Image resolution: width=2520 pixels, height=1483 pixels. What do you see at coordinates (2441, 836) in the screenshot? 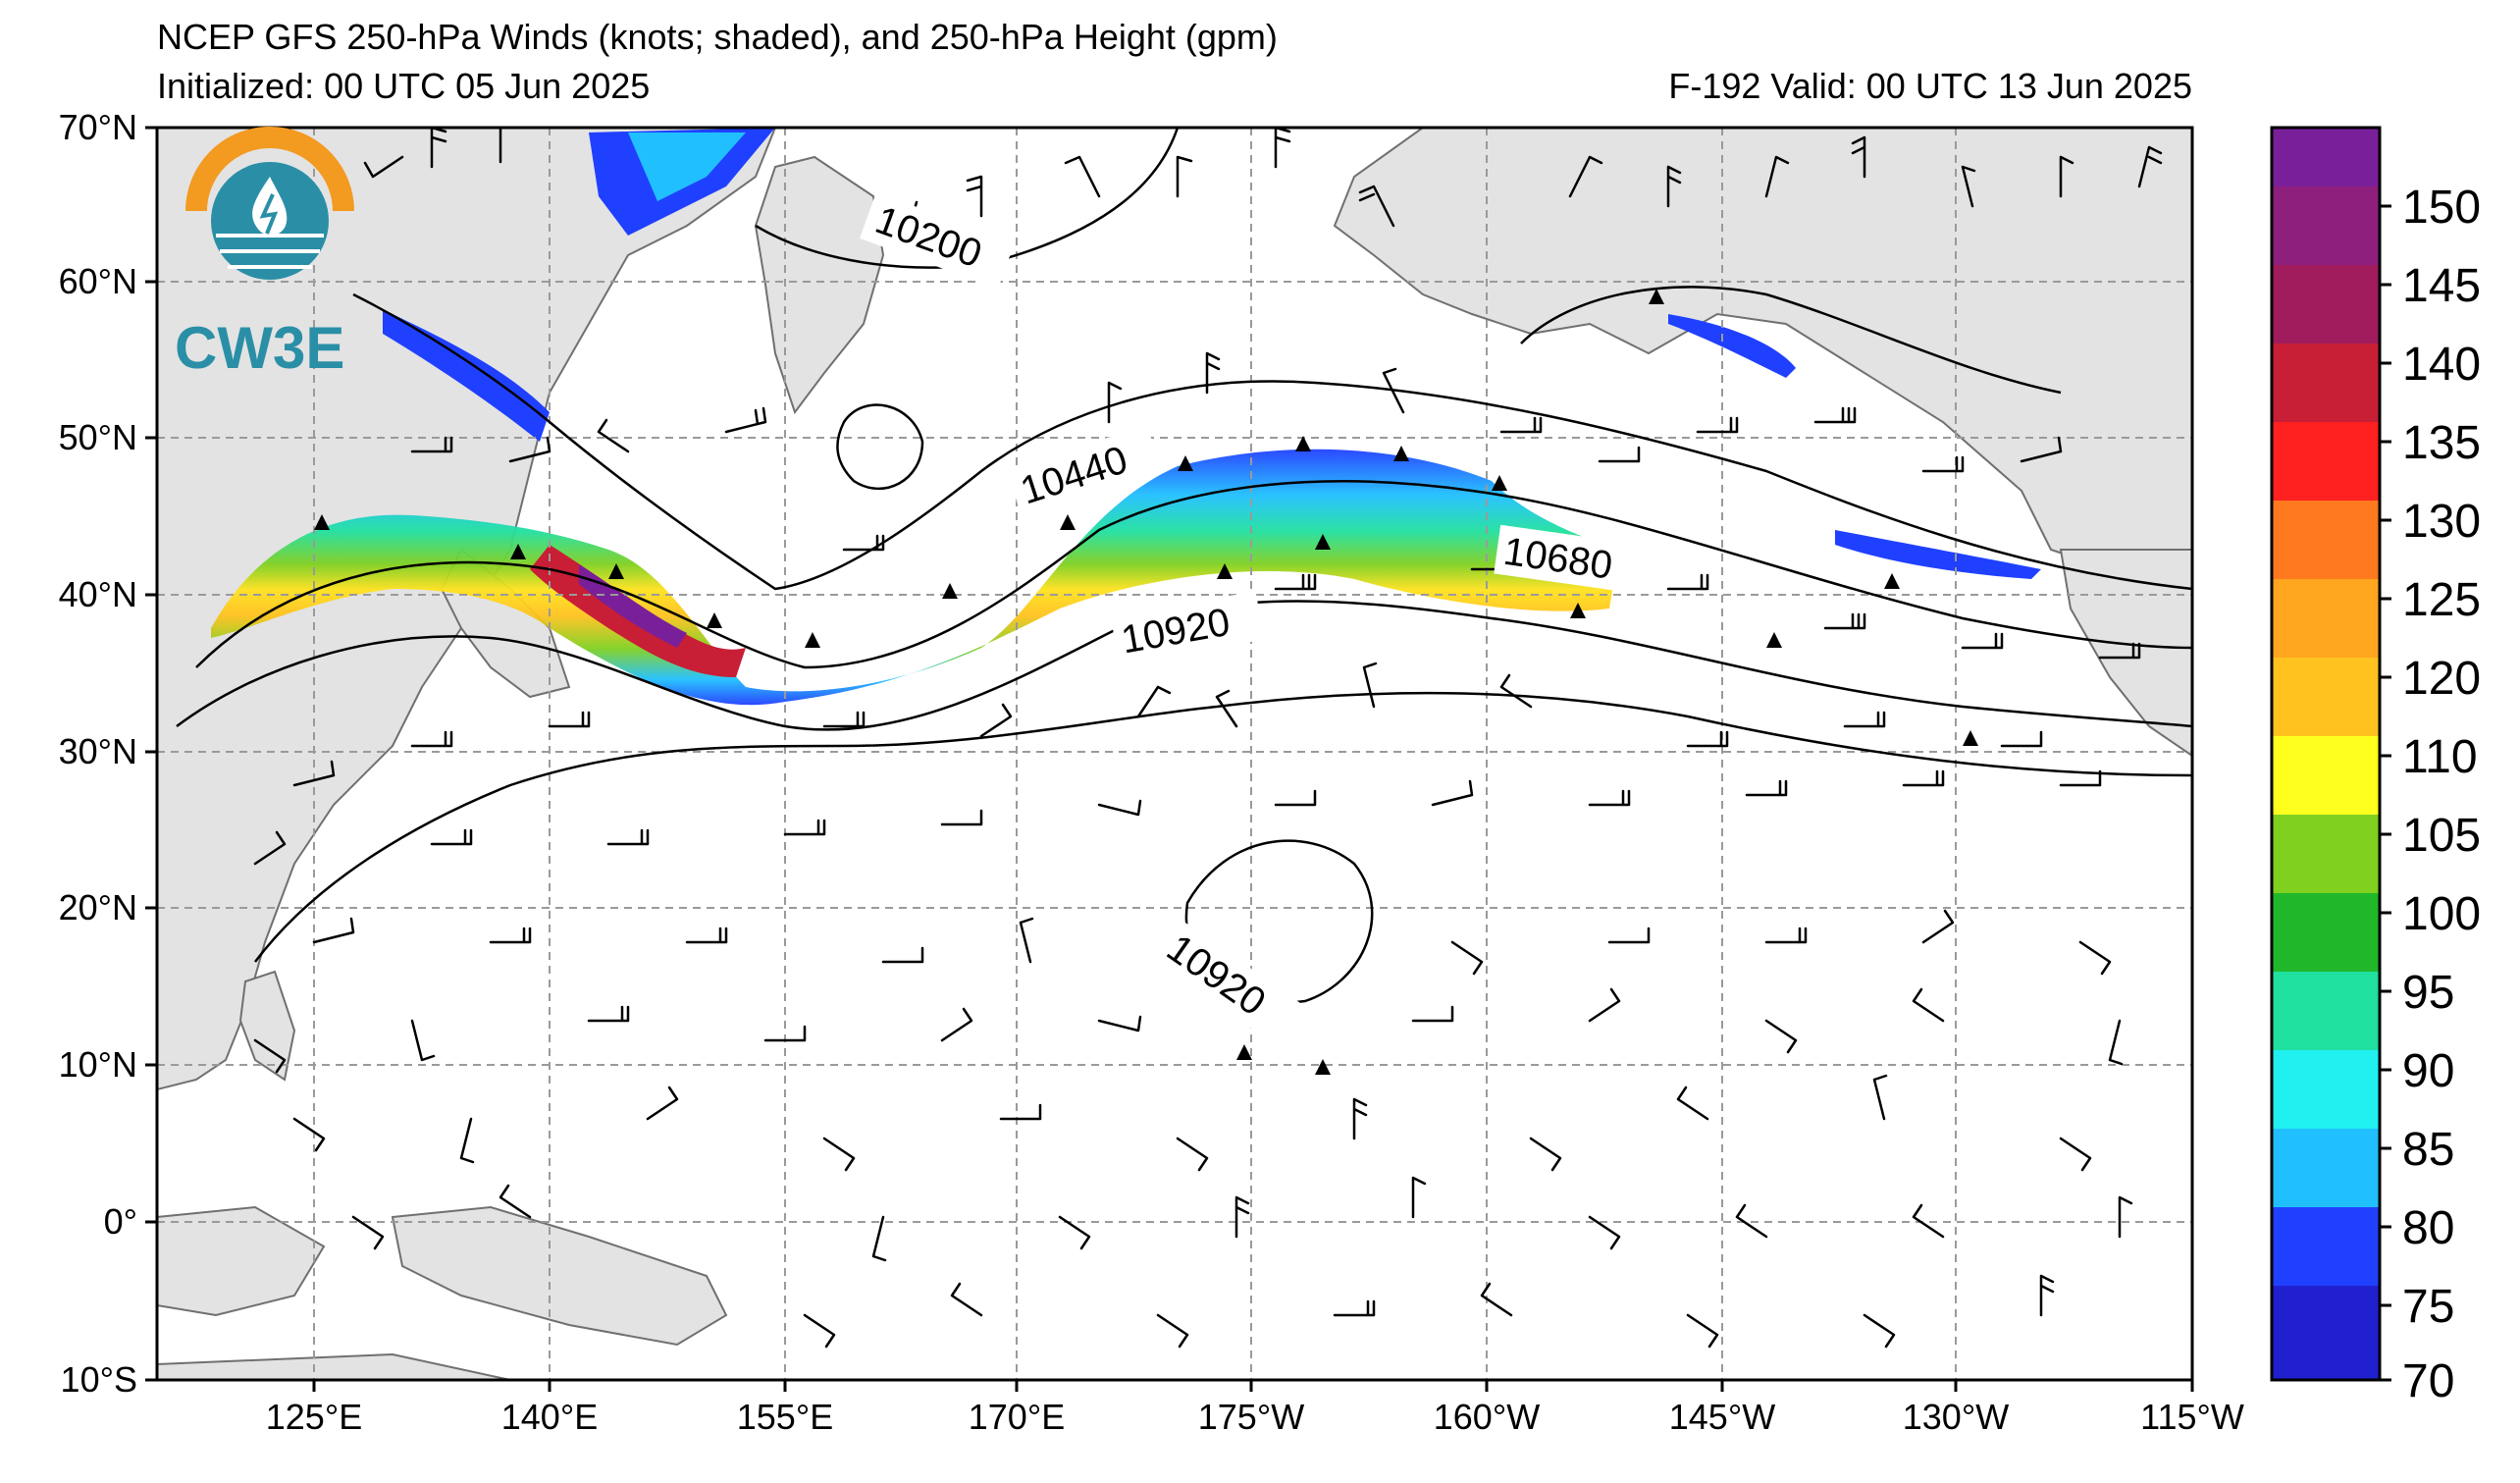
I see `colorbar-tick-label: 105` at bounding box center [2441, 836].